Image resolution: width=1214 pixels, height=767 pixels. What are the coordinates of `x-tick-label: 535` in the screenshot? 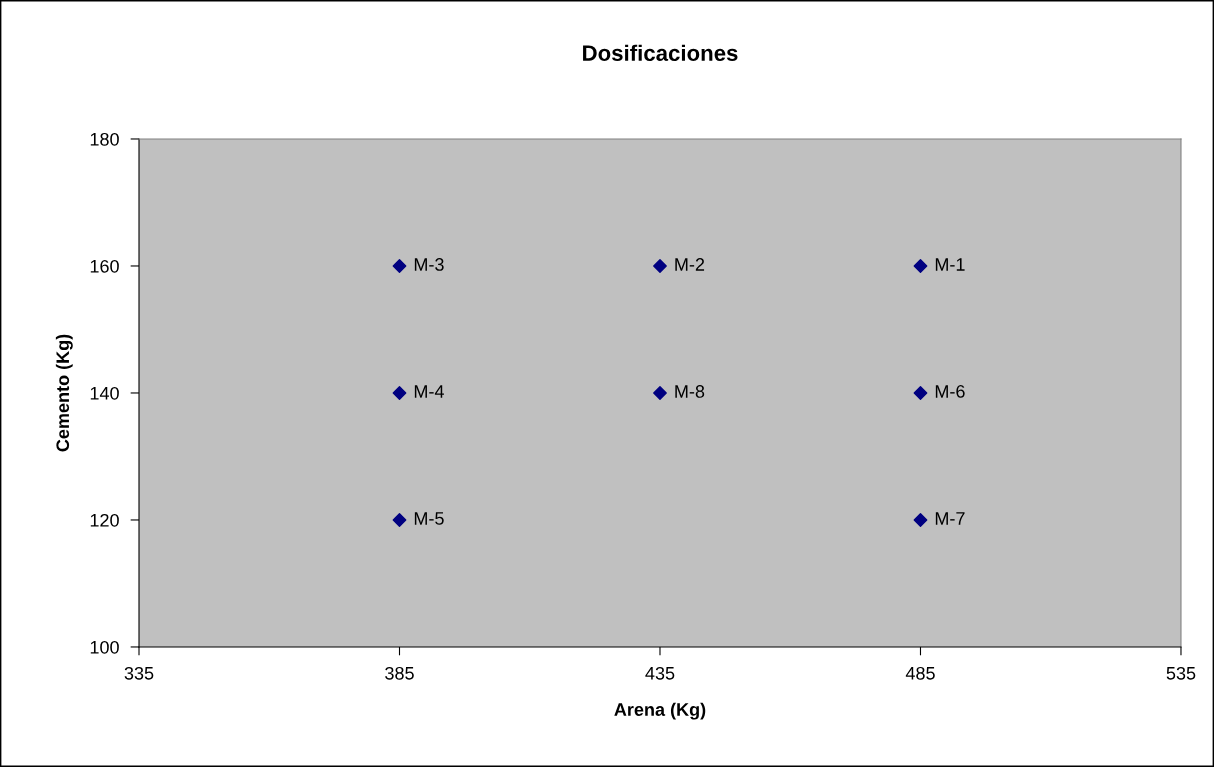 It's located at (1181, 673).